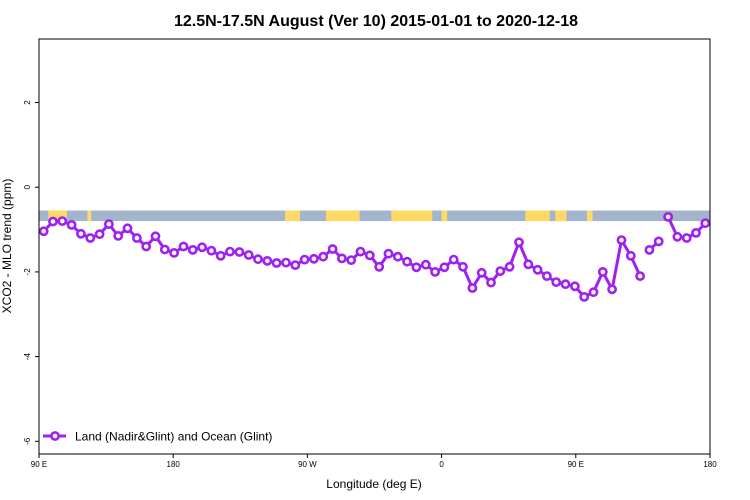  What do you see at coordinates (173, 437) in the screenshot?
I see `legend-entry: Land (Nadir&Glint) and Ocean (Glint)` at bounding box center [173, 437].